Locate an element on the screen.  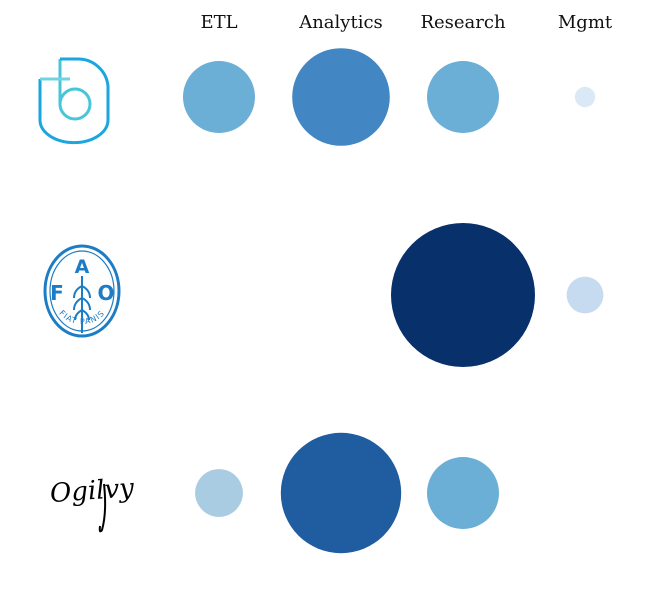
column-label-analytics: Analytics is located at coordinates (340, 22).